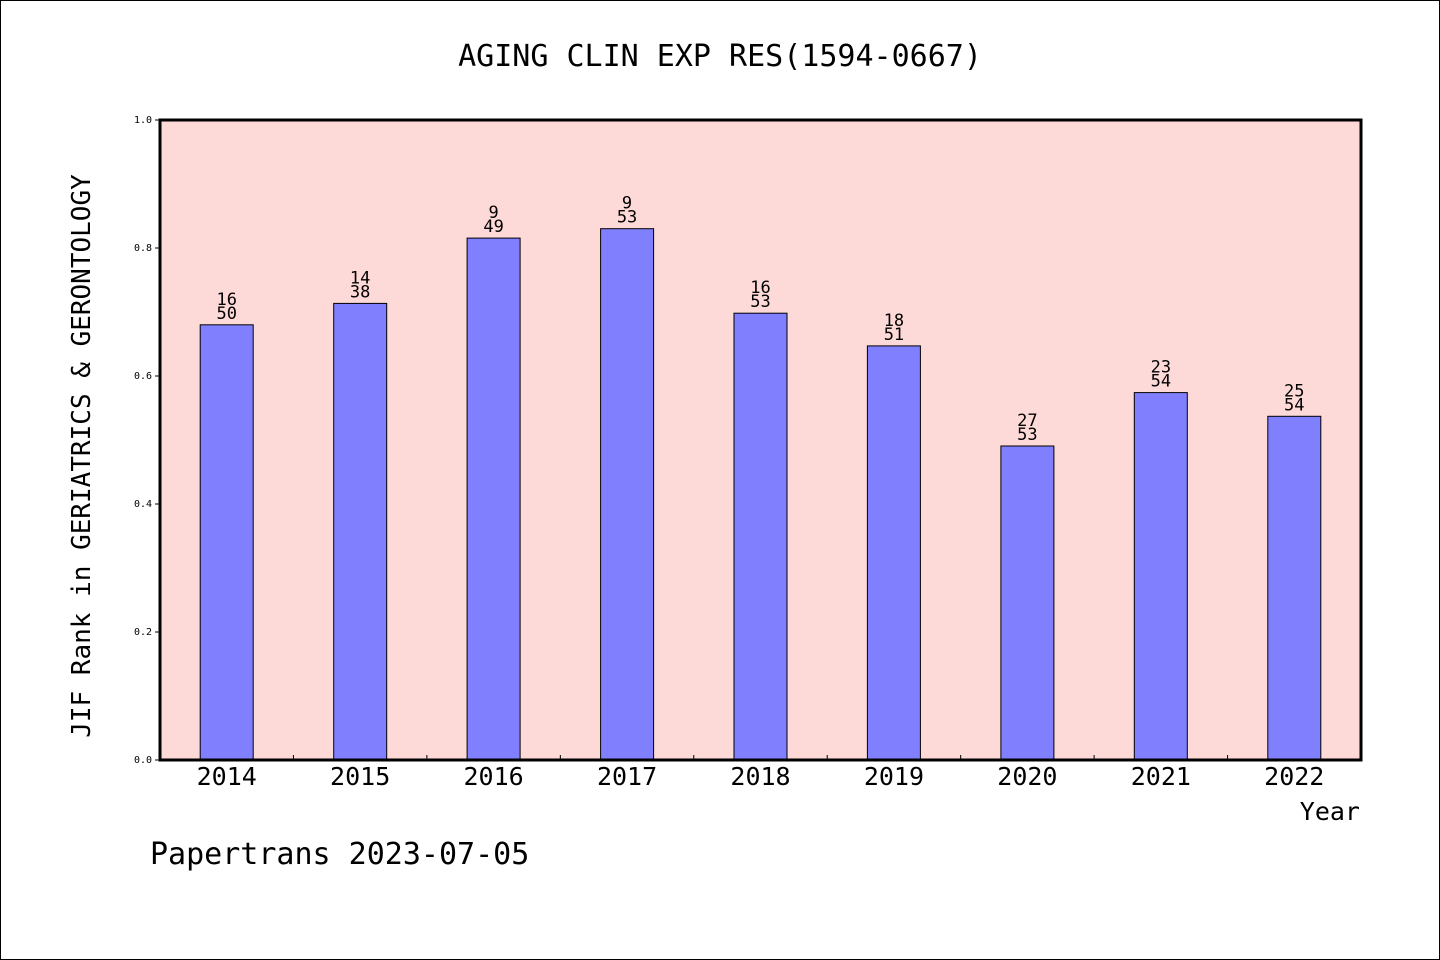 The width and height of the screenshot is (1440, 960). Describe the element at coordinates (1027, 776) in the screenshot. I see `x-tick-label-2020: 2020` at that location.